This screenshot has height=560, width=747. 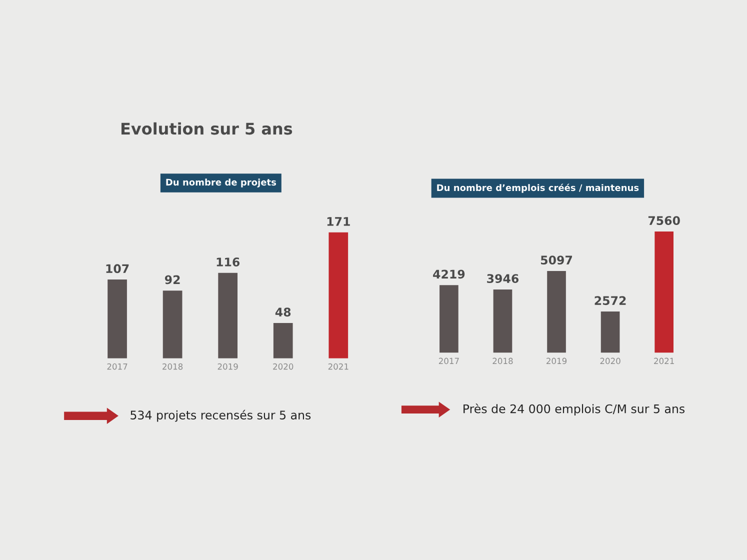 I want to click on chart-subtitle: Du nombre de projets, so click(x=221, y=183).